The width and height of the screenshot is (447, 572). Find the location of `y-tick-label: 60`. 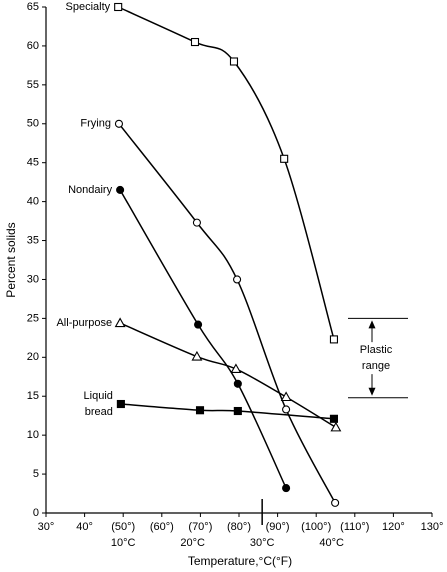

y-tick-label: 60 is located at coordinates (33, 46).